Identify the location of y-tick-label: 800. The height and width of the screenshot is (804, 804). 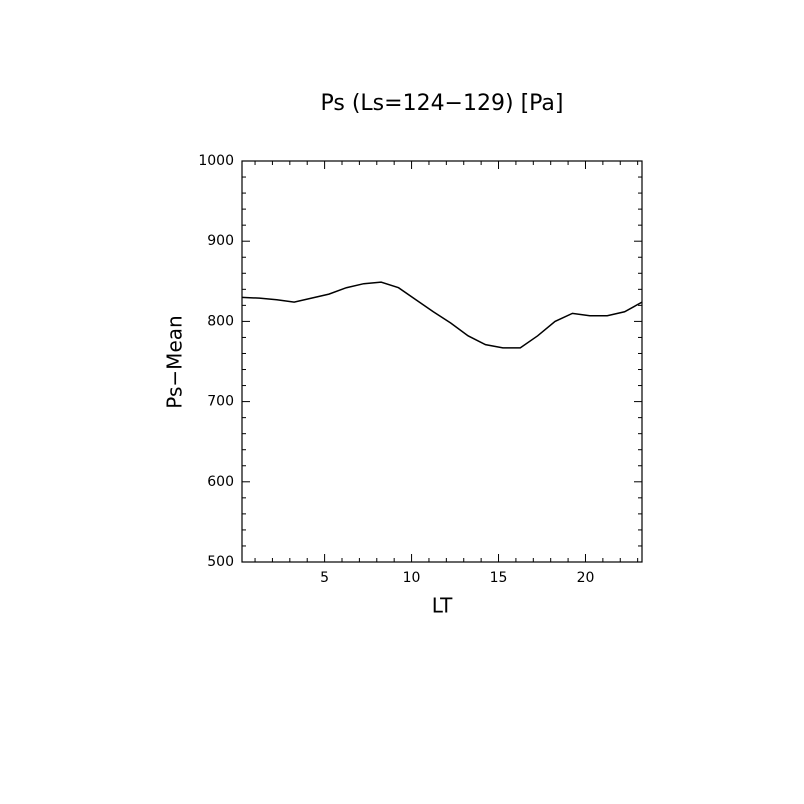
(220, 321).